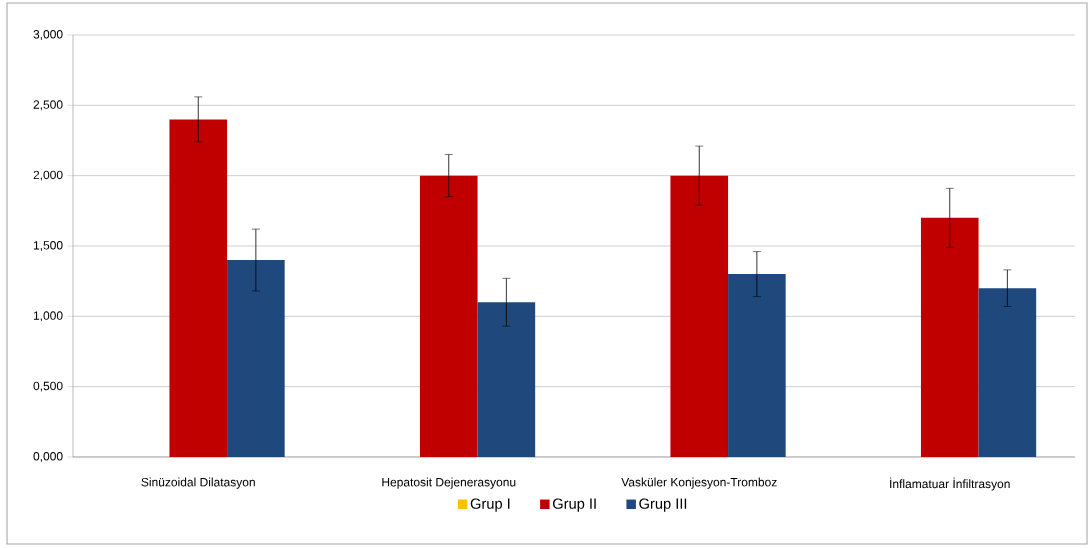 This screenshot has height=548, width=1091. Describe the element at coordinates (48, 386) in the screenshot. I see `y-tick-label: 0,500` at that location.